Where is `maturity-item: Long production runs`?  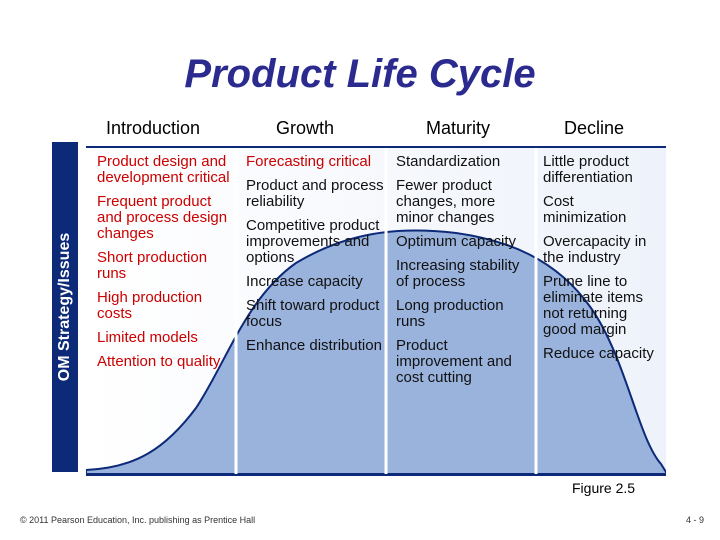
maturity-item: Long production runs is located at coordinates (450, 313).